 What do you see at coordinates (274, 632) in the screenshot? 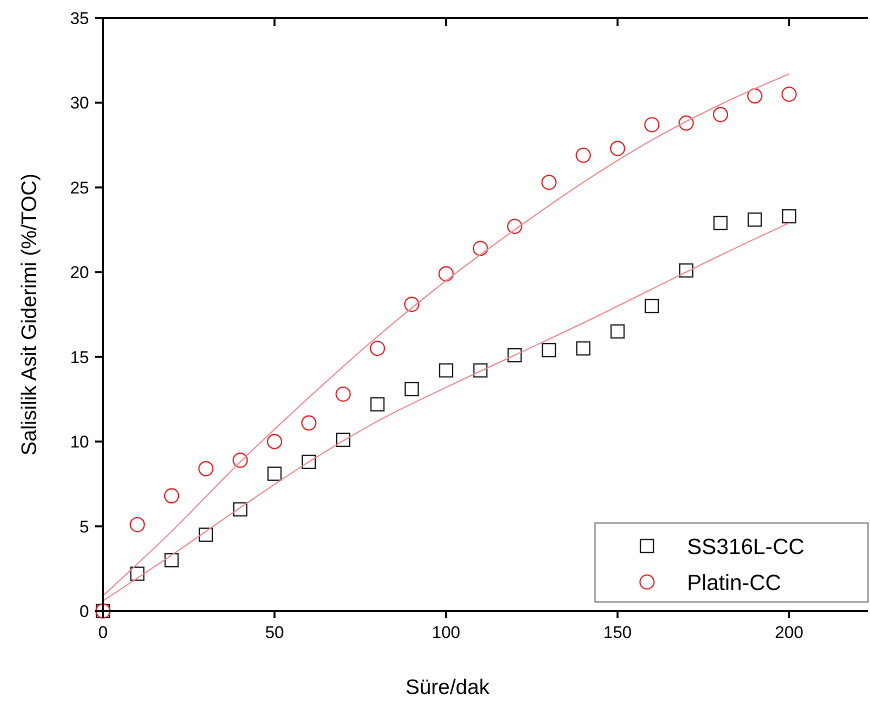
I see `x-tick-label: 50` at bounding box center [274, 632].